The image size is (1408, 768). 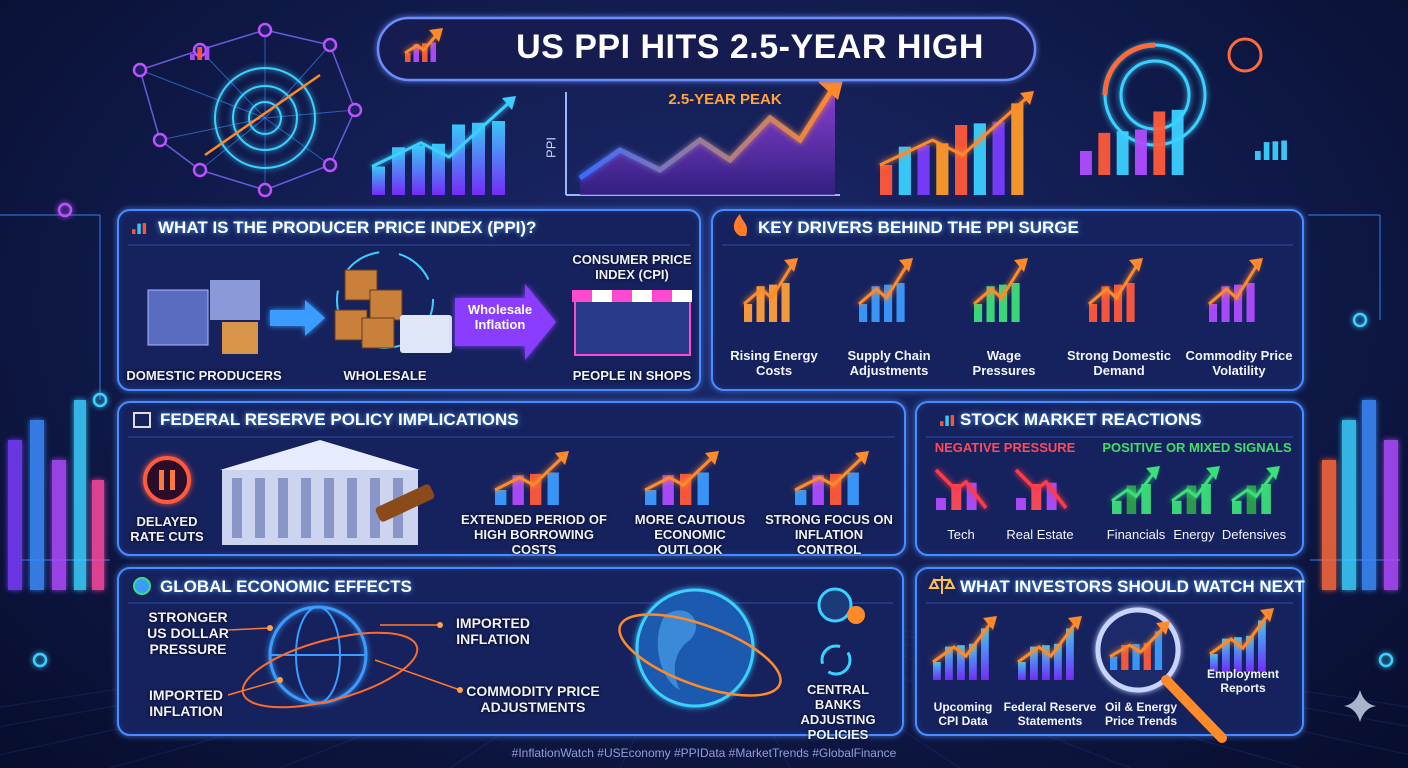 I want to click on connector, so click(x=417, y=675).